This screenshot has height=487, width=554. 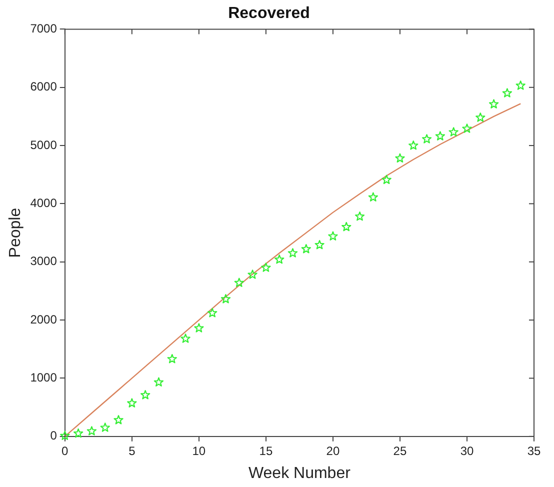 I want to click on y-tick-label: 7000, so click(x=44, y=29).